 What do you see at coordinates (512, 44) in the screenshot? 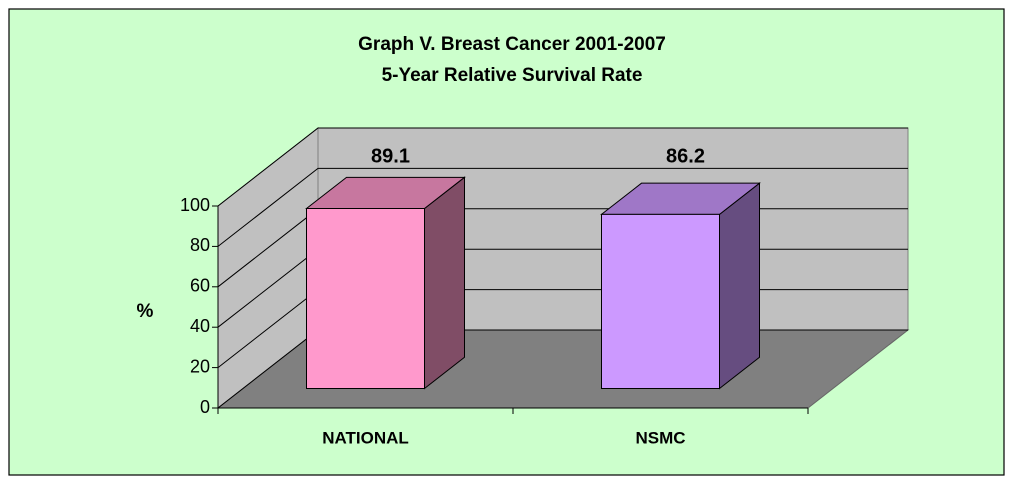
I see `chart-title: Graph V. Breast Cancer 2001-2007` at bounding box center [512, 44].